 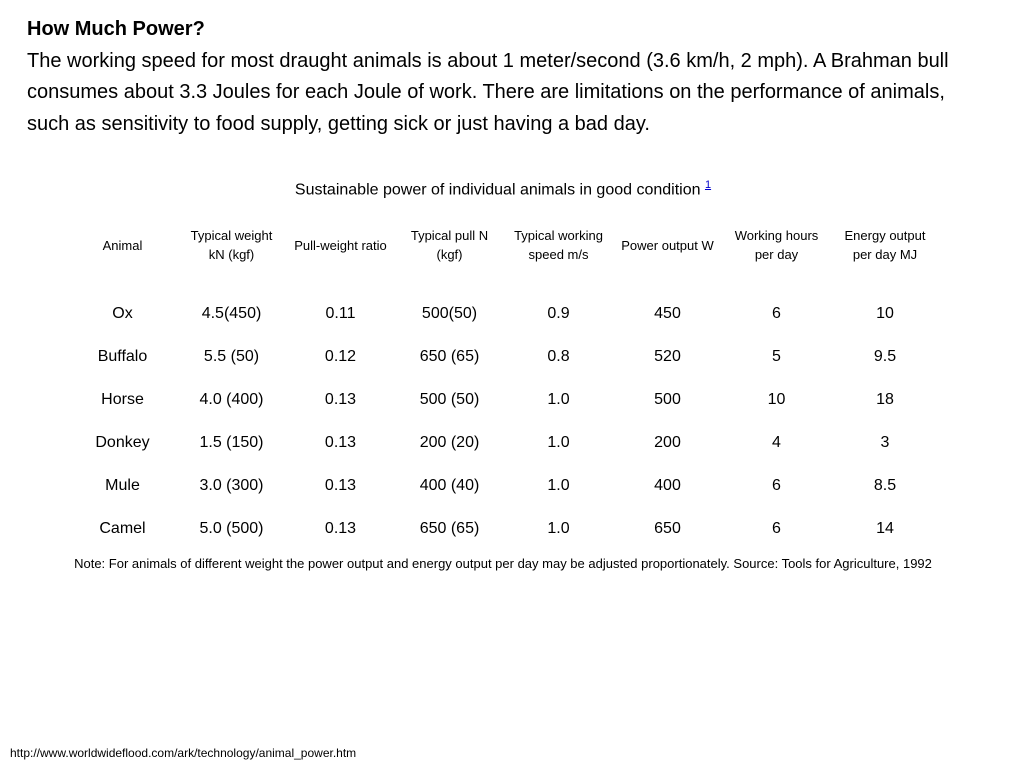 What do you see at coordinates (122, 356) in the screenshot?
I see `animal-name-cell: Buffalo` at bounding box center [122, 356].